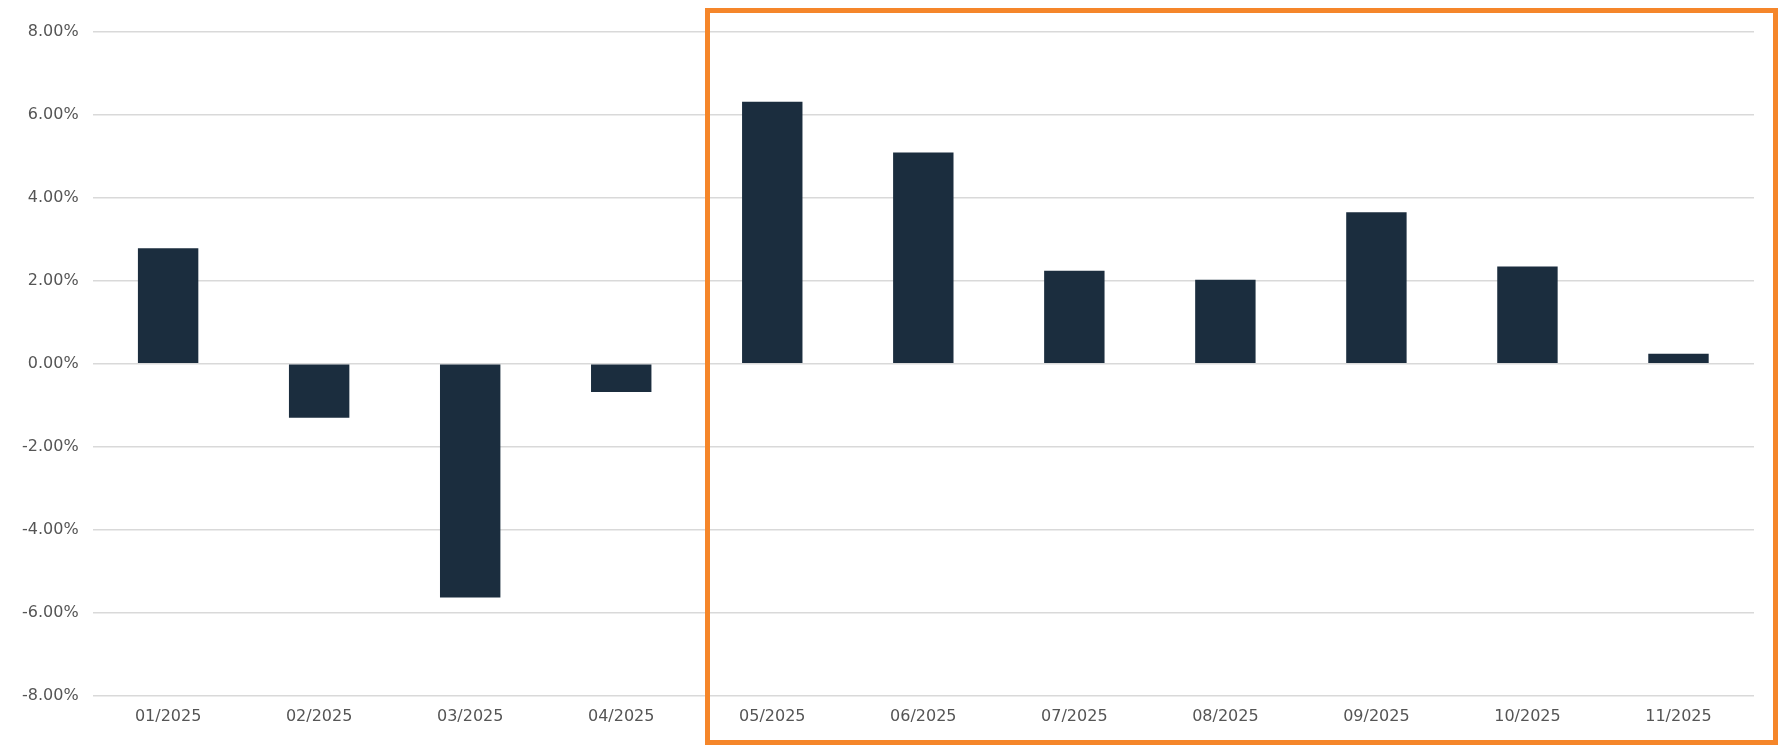  Describe the element at coordinates (1376, 715) in the screenshot. I see `x-tick-label: 09/2025` at that location.